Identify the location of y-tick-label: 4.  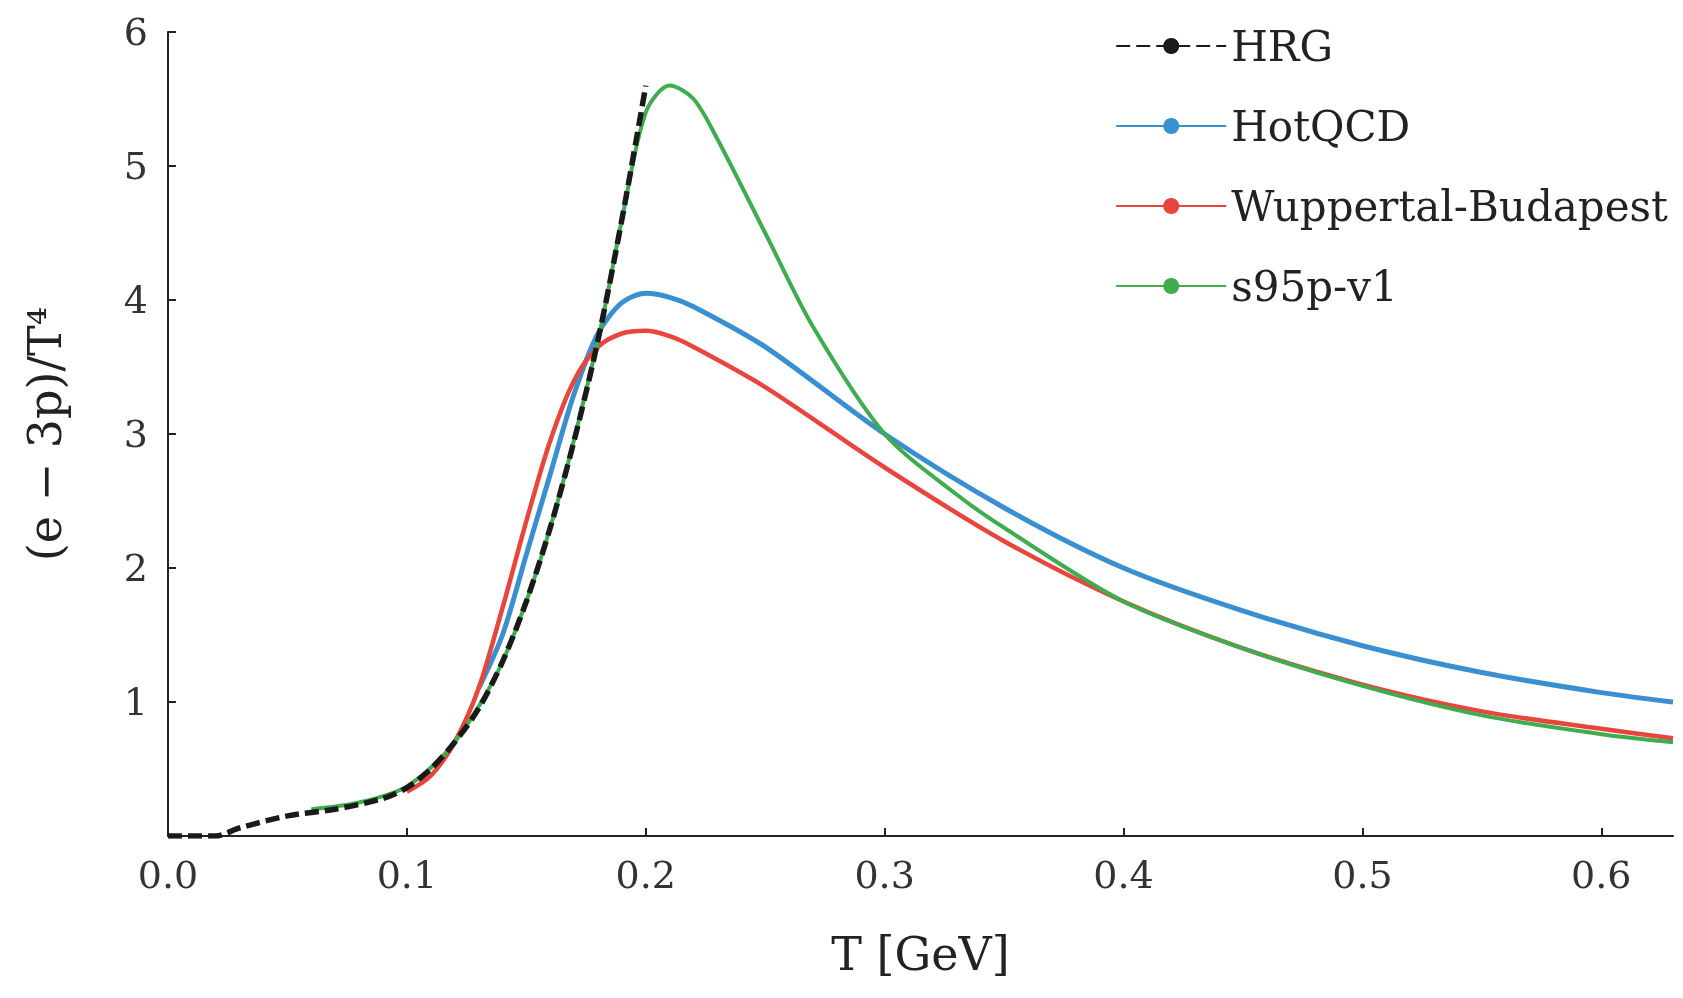
(135, 300).